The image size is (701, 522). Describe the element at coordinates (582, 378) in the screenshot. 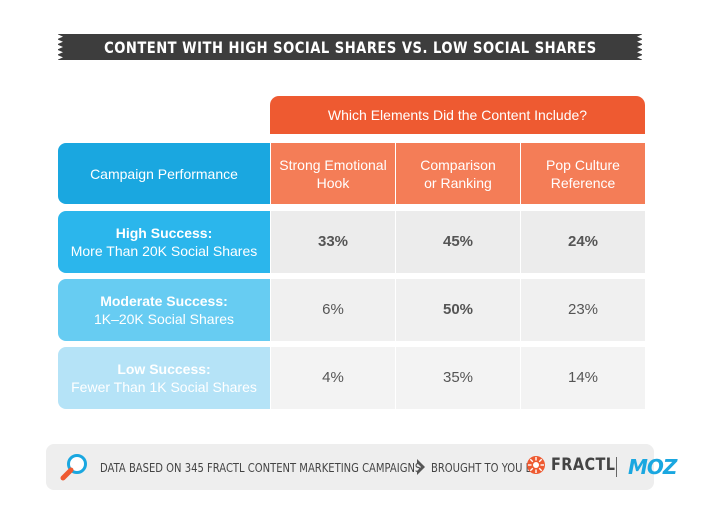

I see `value-cell: 14%` at that location.